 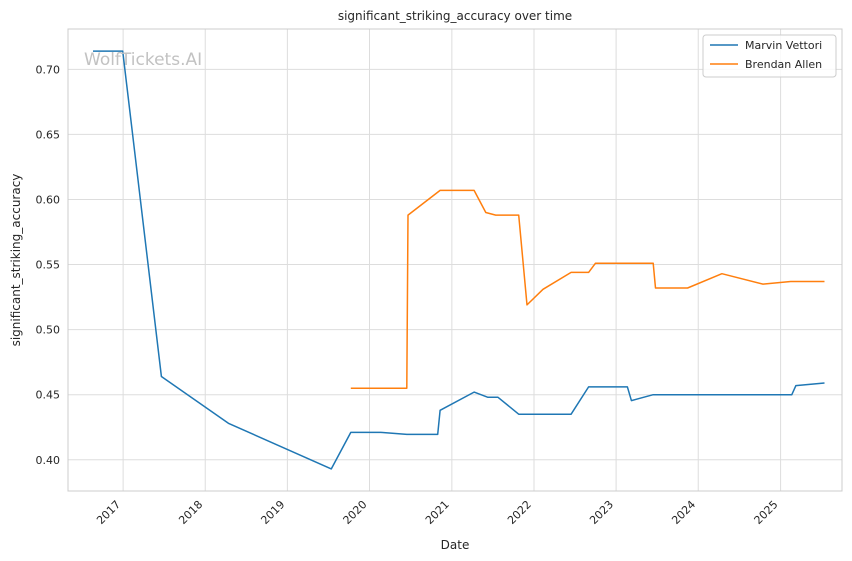 I want to click on x-tick-label: 2025, so click(x=766, y=512).